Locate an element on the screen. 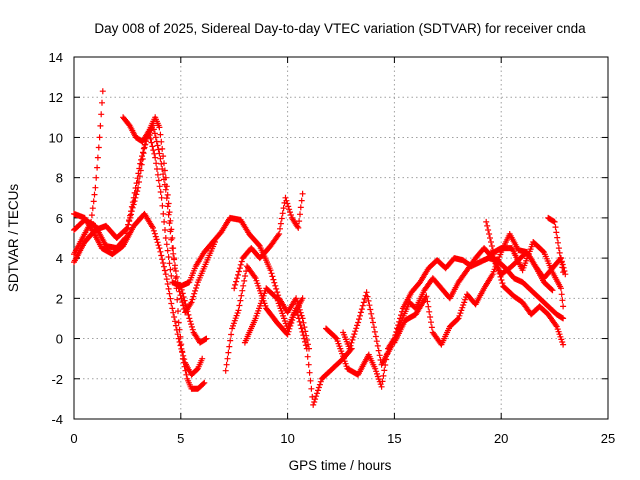  x-tick-label: 20 is located at coordinates (501, 438).